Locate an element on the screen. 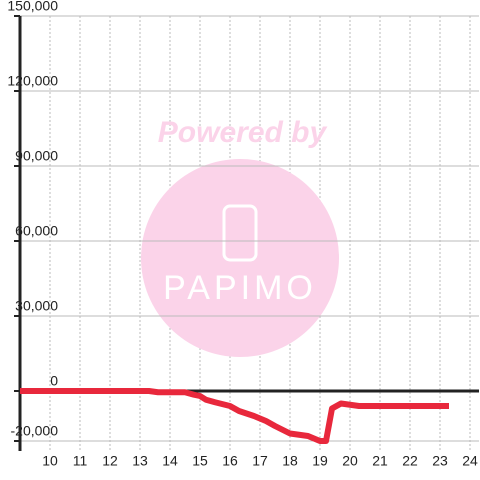 The image size is (480, 480). y-tick-label: -20,000 is located at coordinates (35, 431).